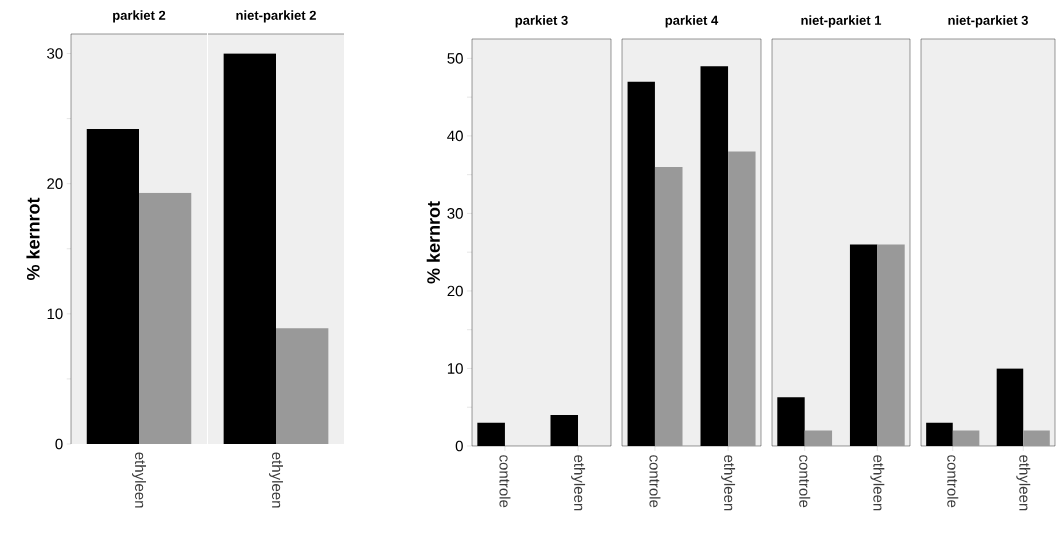 The height and width of the screenshot is (547, 1057). What do you see at coordinates (276, 16) in the screenshot?
I see `chart-title: niet-parkiet 2` at bounding box center [276, 16].